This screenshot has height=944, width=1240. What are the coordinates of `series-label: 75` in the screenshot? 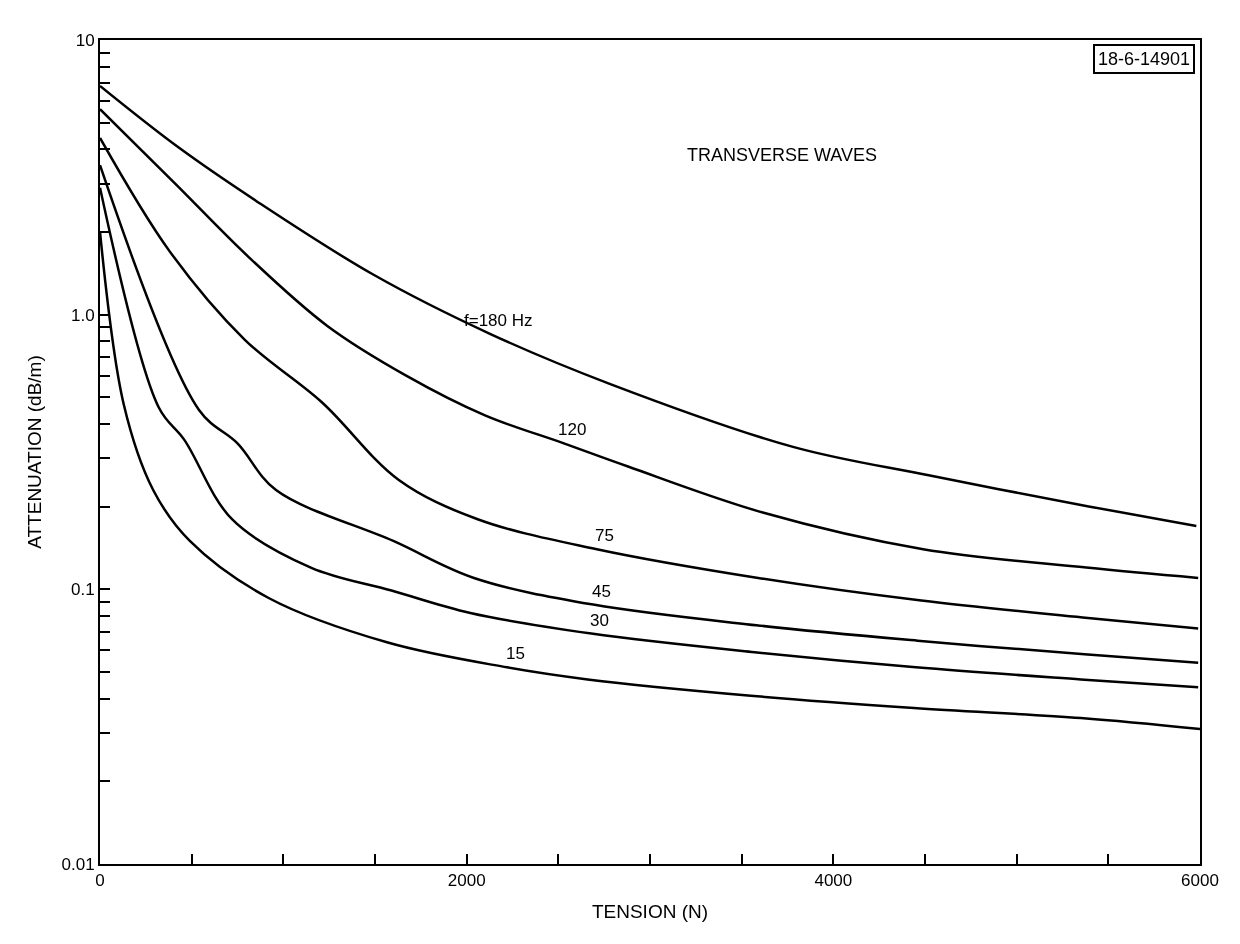 It's located at (604, 535).